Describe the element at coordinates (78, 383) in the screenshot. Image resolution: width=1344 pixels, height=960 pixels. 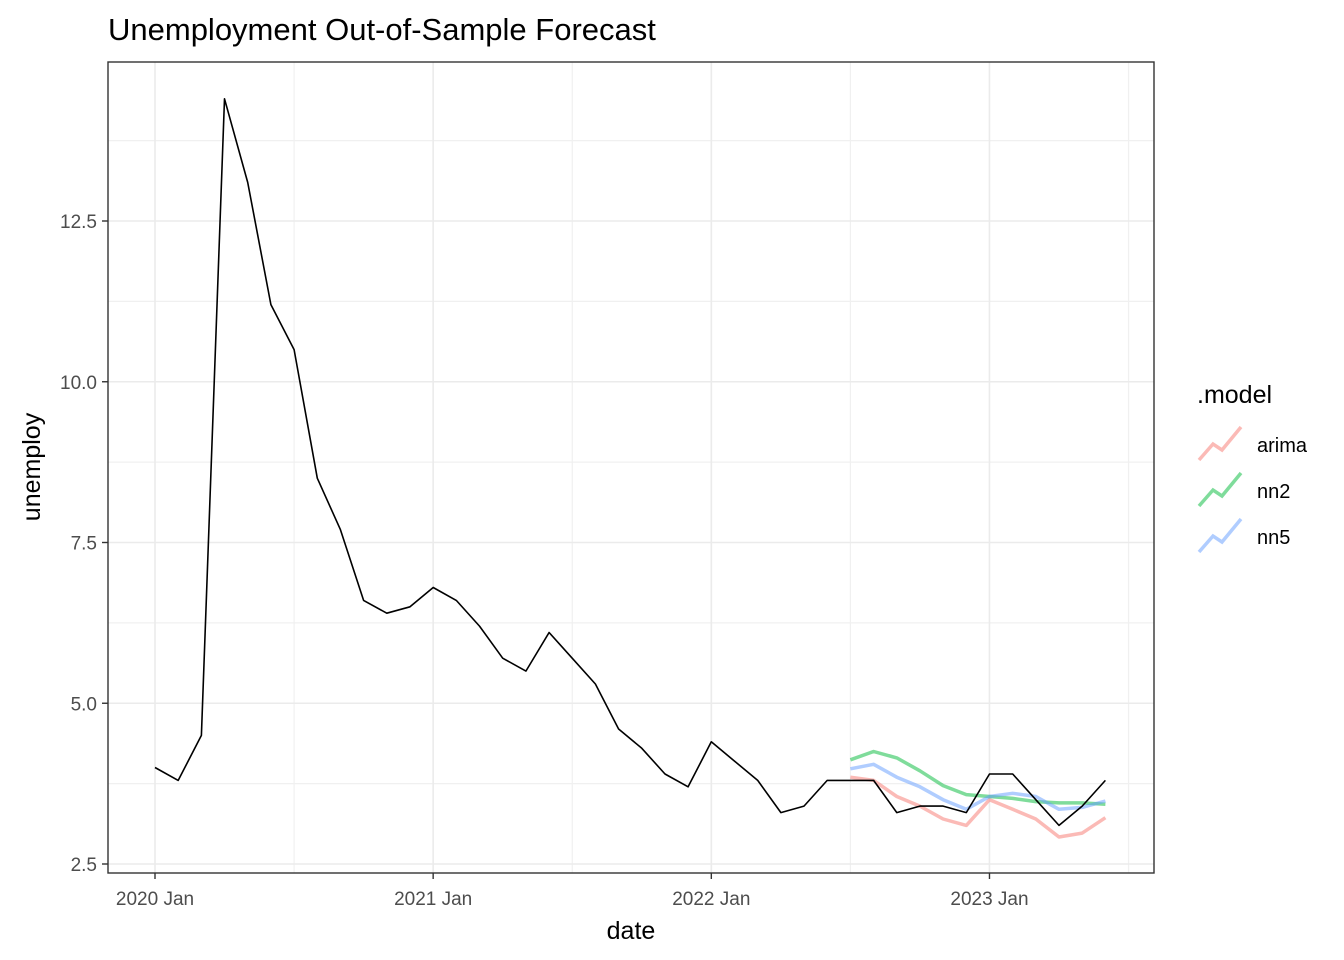
I see `y-tick-label: 10.0` at that location.